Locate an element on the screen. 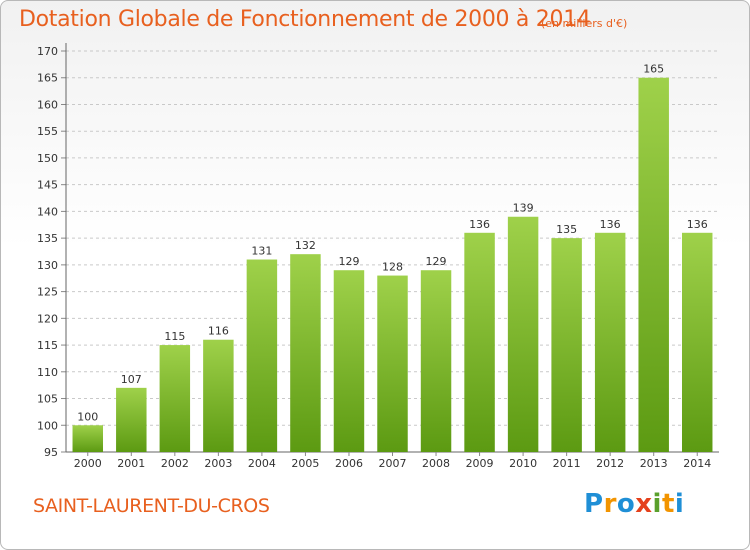 This screenshot has height=550, width=750. y-tick-label: 100 is located at coordinates (47, 425).